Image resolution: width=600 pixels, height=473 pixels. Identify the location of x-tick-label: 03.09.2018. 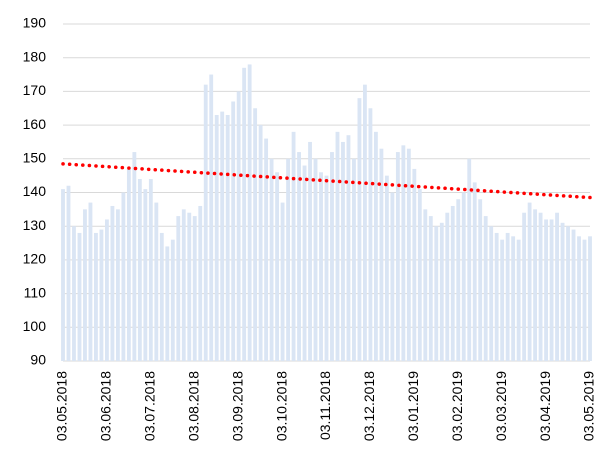
(237, 406).